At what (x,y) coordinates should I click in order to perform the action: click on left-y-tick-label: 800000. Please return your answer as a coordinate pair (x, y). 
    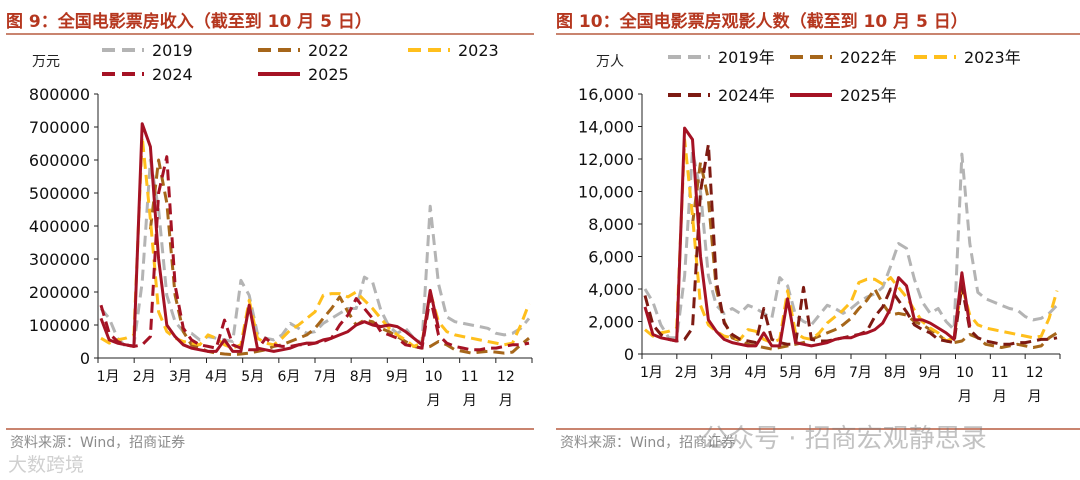
    Looking at the image, I should click on (59, 94).